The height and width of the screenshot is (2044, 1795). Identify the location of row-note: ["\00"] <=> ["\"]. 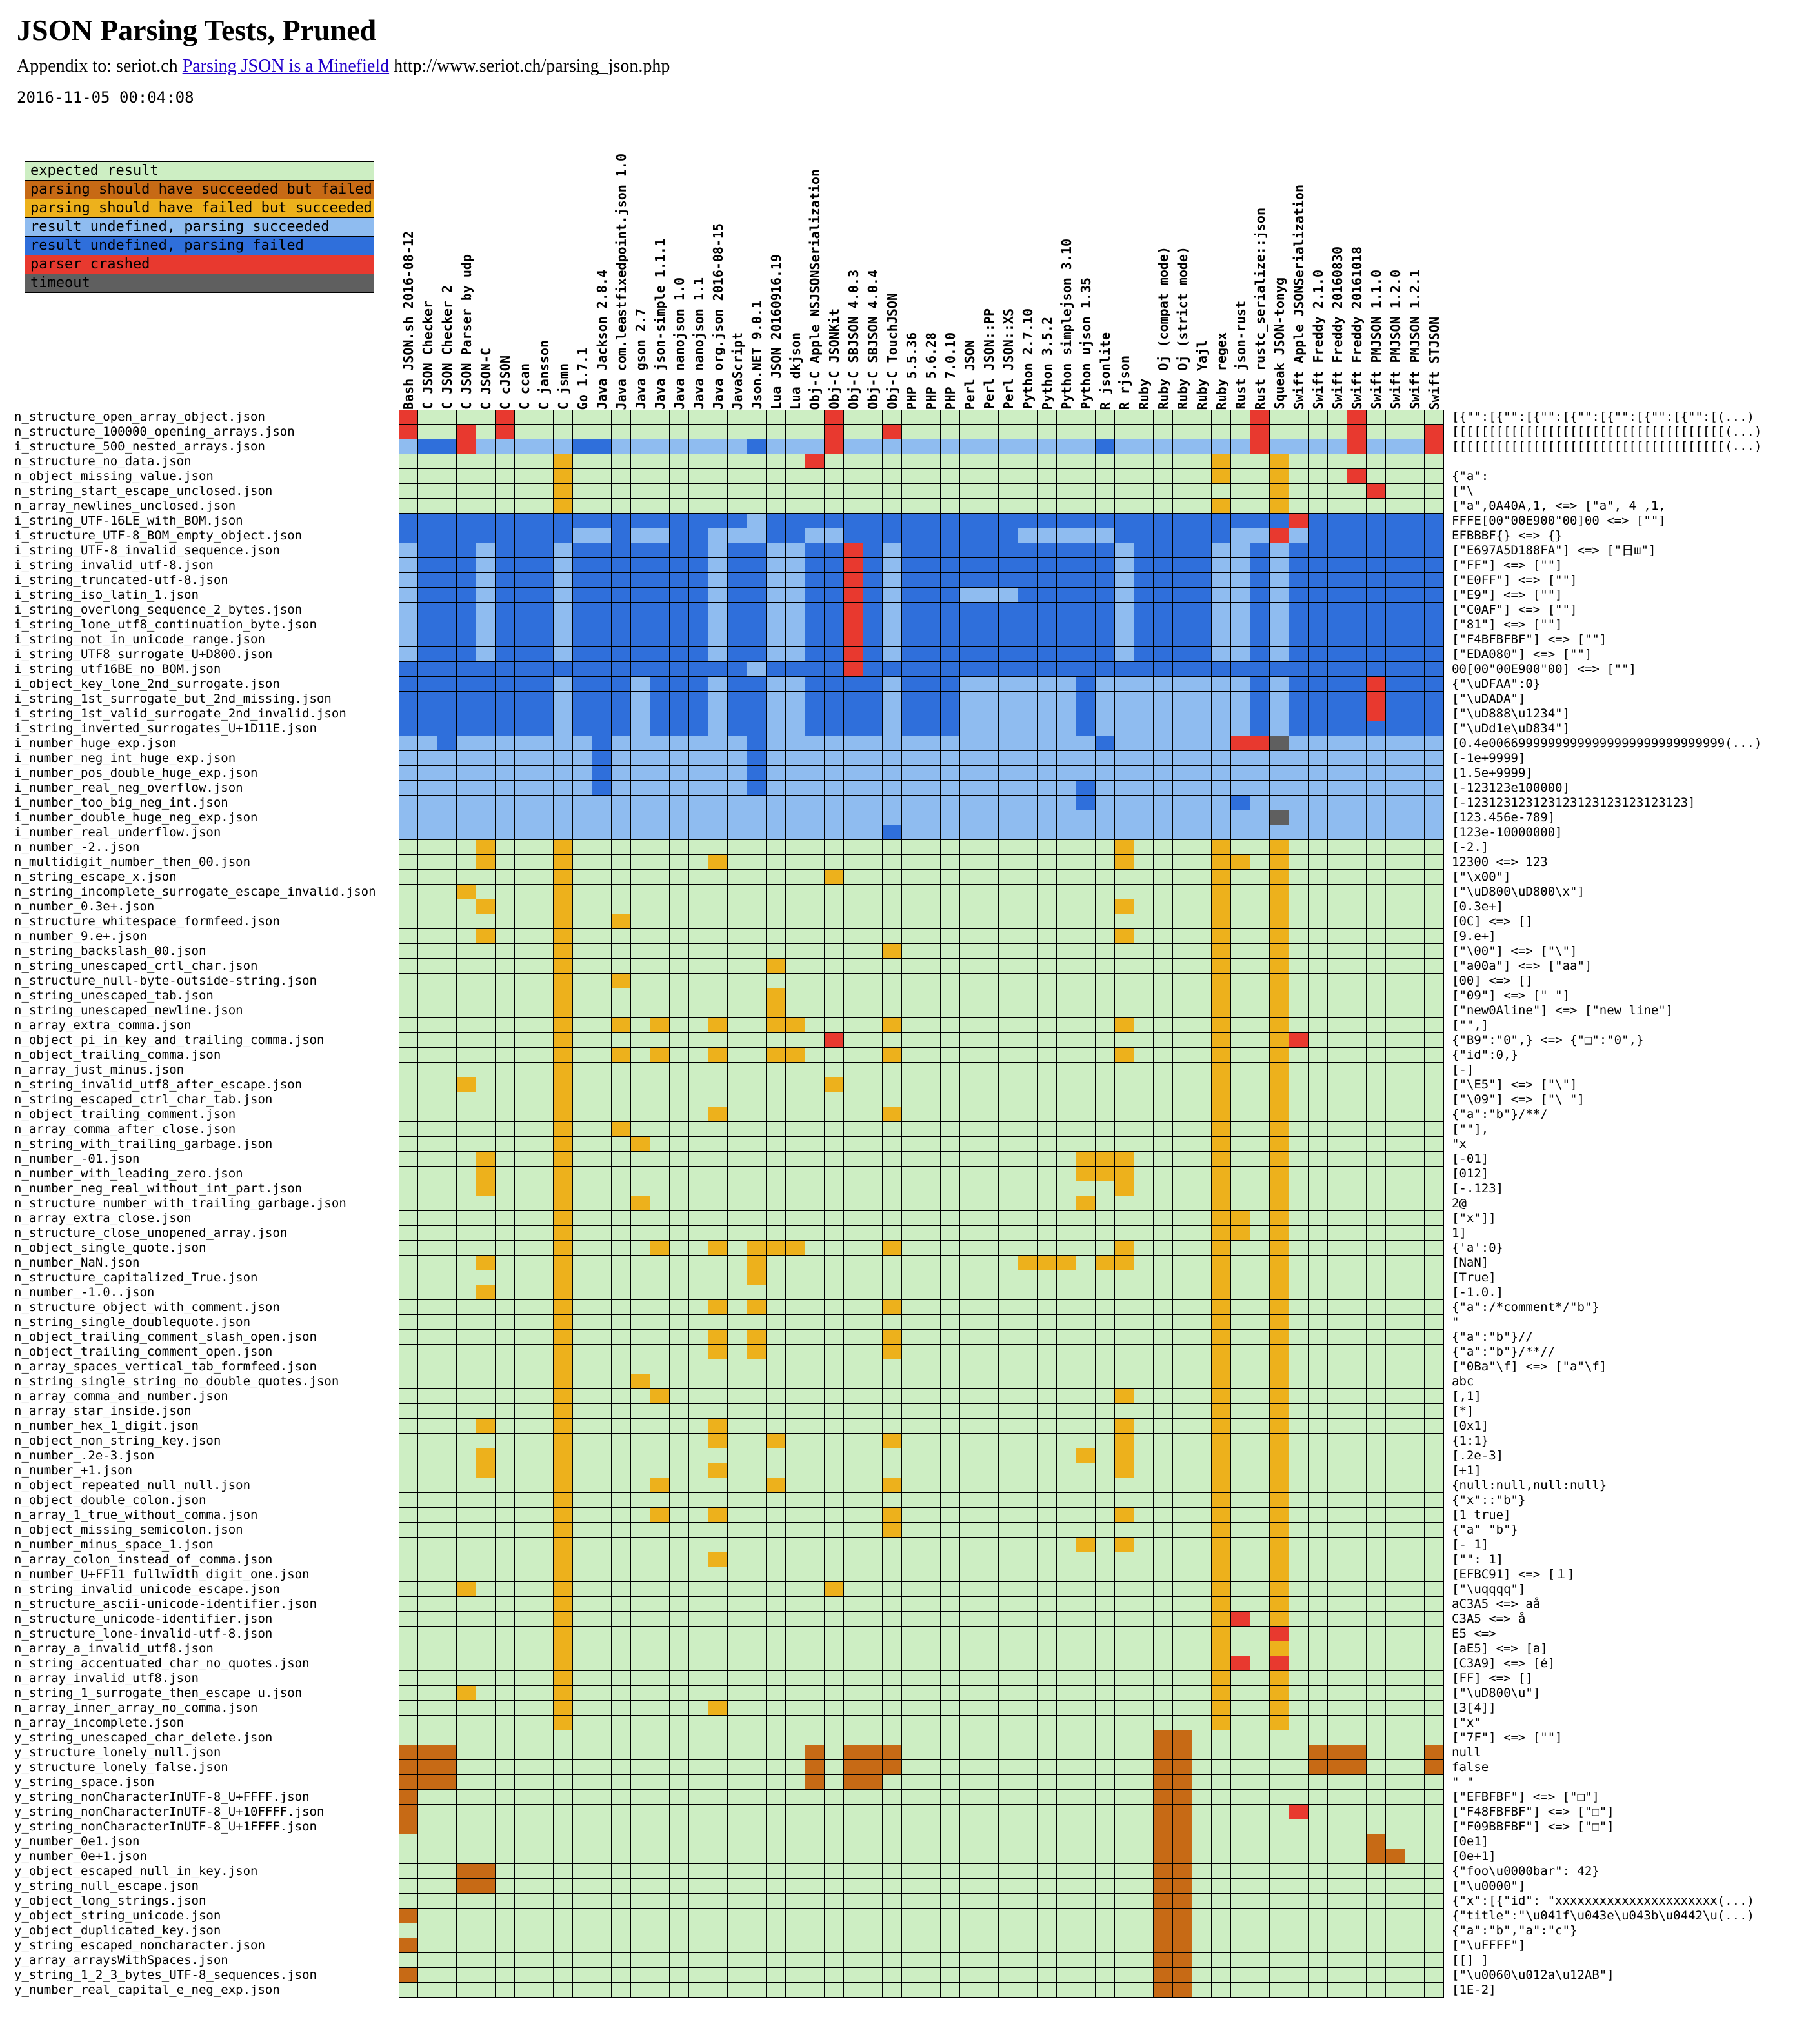
(1515, 951).